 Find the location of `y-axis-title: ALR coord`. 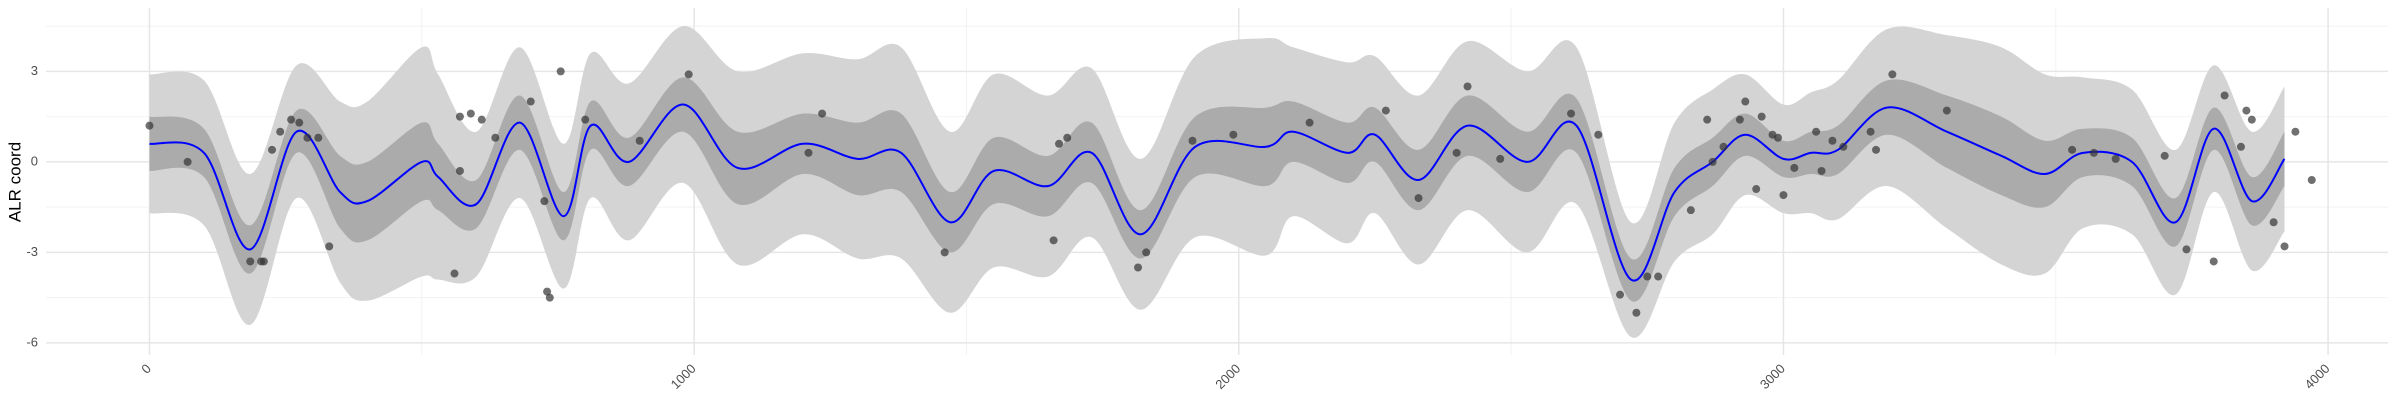

y-axis-title: ALR coord is located at coordinates (14, 182).